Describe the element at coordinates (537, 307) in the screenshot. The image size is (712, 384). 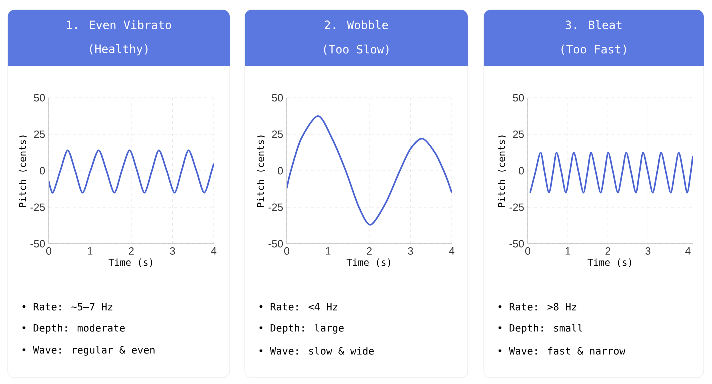
I see `text: • Rate: >8 Hz` at that location.